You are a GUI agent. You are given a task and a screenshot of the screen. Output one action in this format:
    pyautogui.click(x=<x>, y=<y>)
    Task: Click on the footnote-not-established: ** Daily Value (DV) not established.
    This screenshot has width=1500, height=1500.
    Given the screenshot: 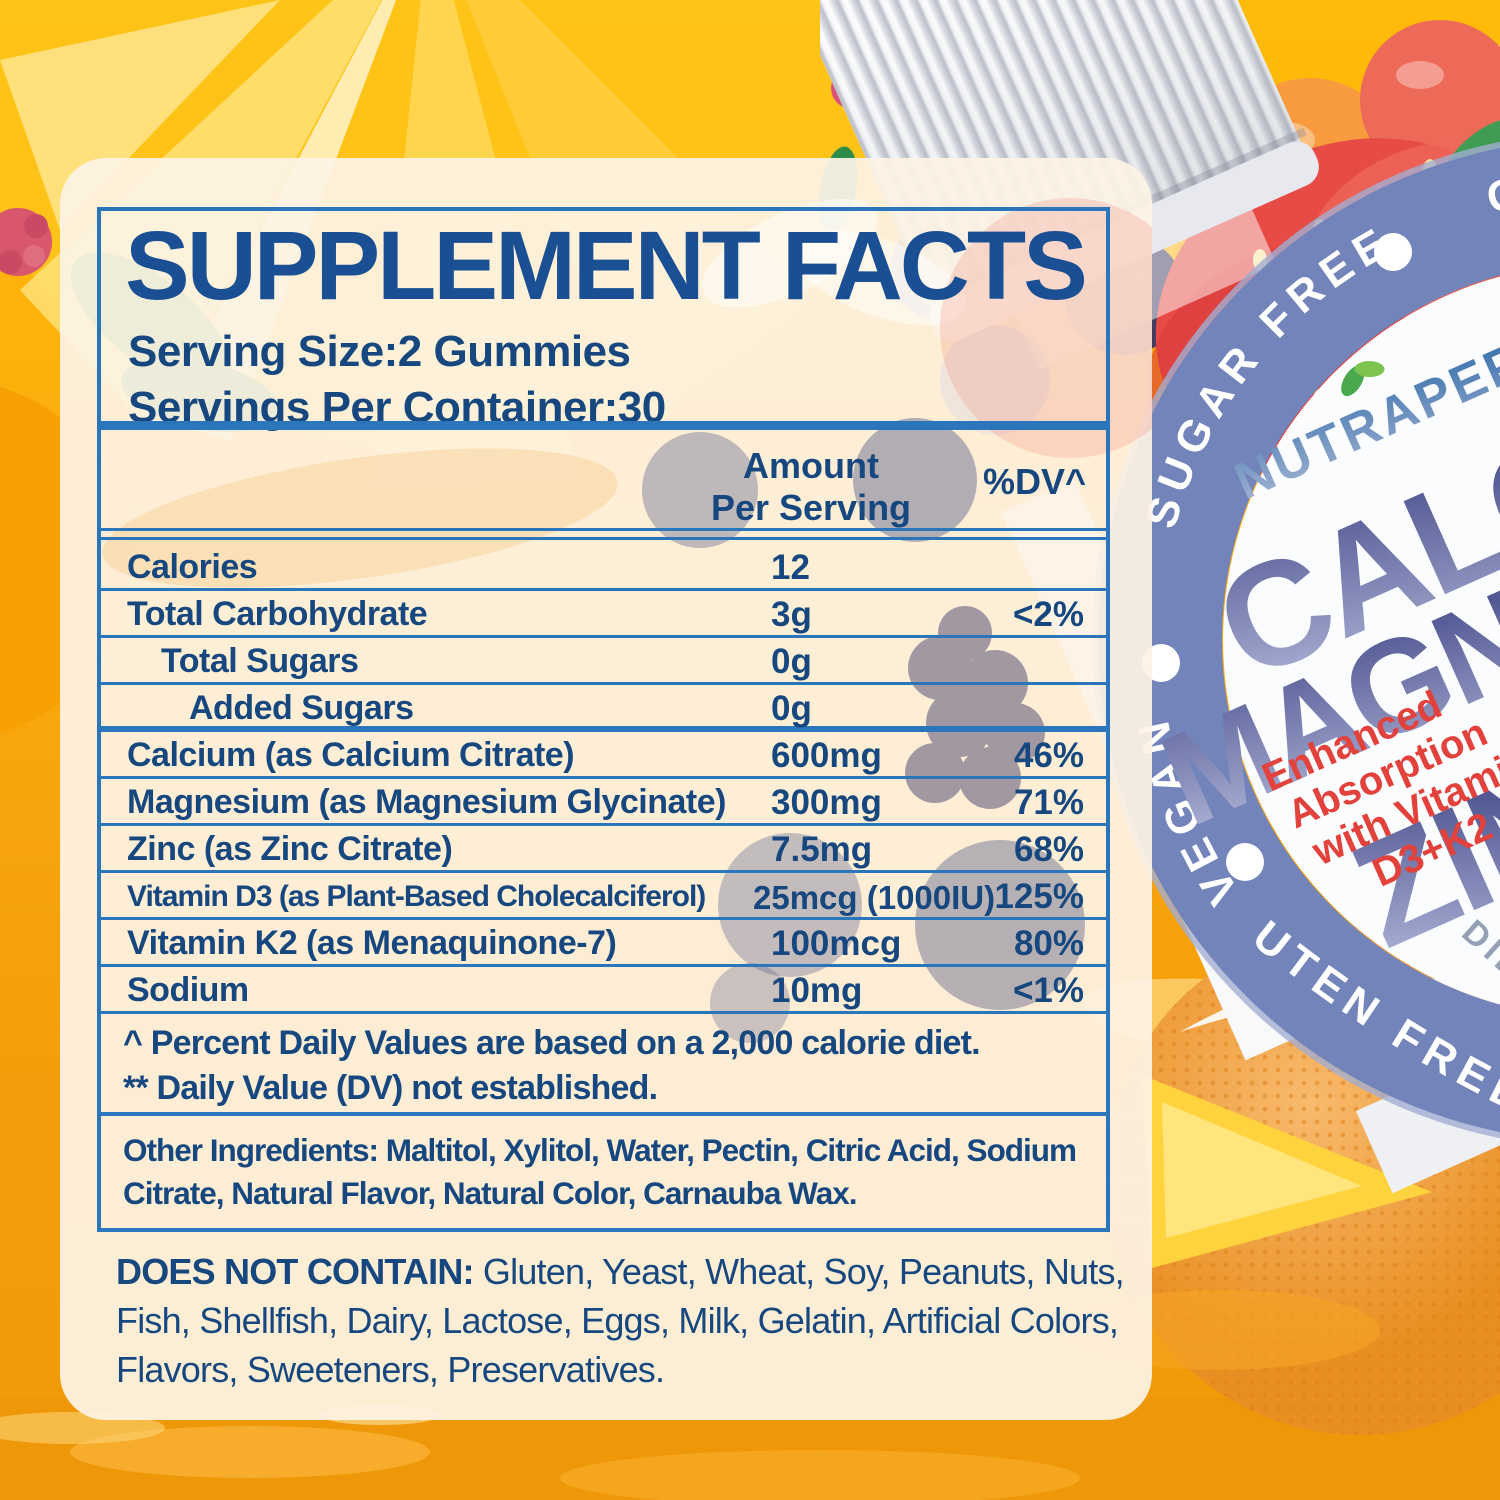 What is the action you would take?
    pyautogui.click(x=390, y=1087)
    